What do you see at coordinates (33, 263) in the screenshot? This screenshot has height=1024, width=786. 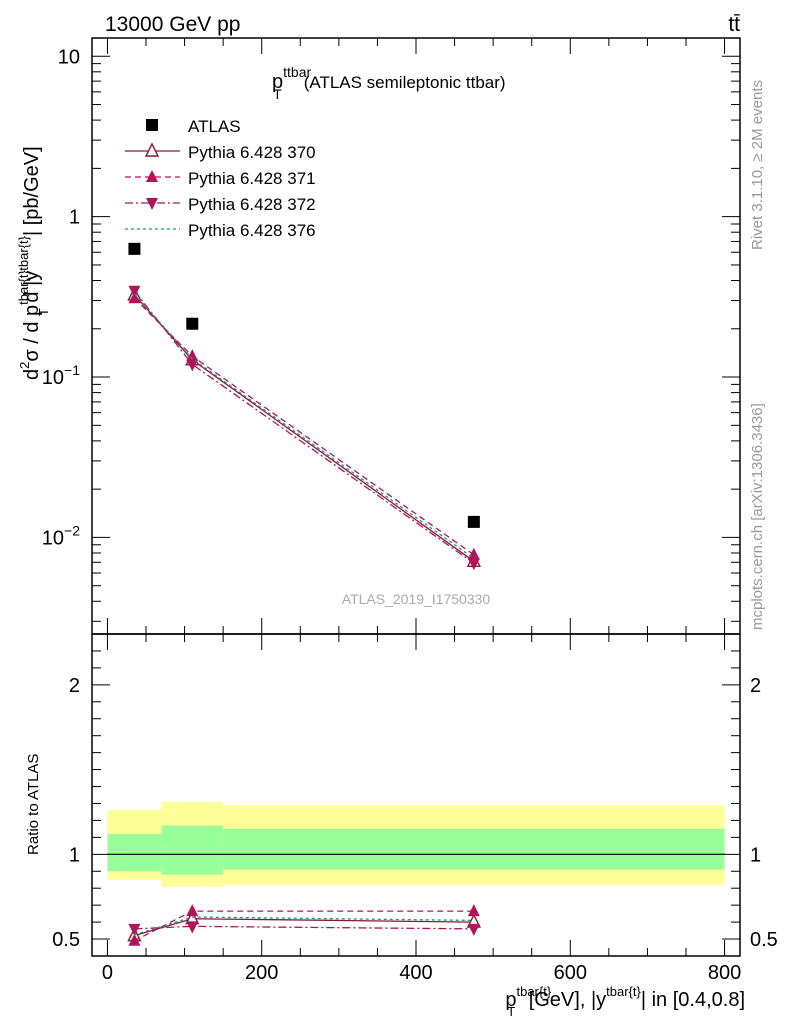 I see `main-ylabel: d2σ / d ptbar{t}T d |ytbar{t}| [pb/GeV]` at bounding box center [33, 263].